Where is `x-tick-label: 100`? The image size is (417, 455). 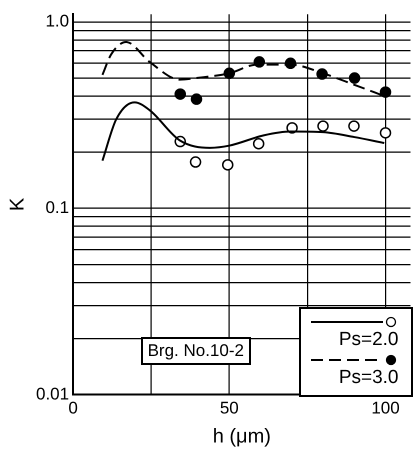 x-tick-label: 100 is located at coordinates (385, 408).